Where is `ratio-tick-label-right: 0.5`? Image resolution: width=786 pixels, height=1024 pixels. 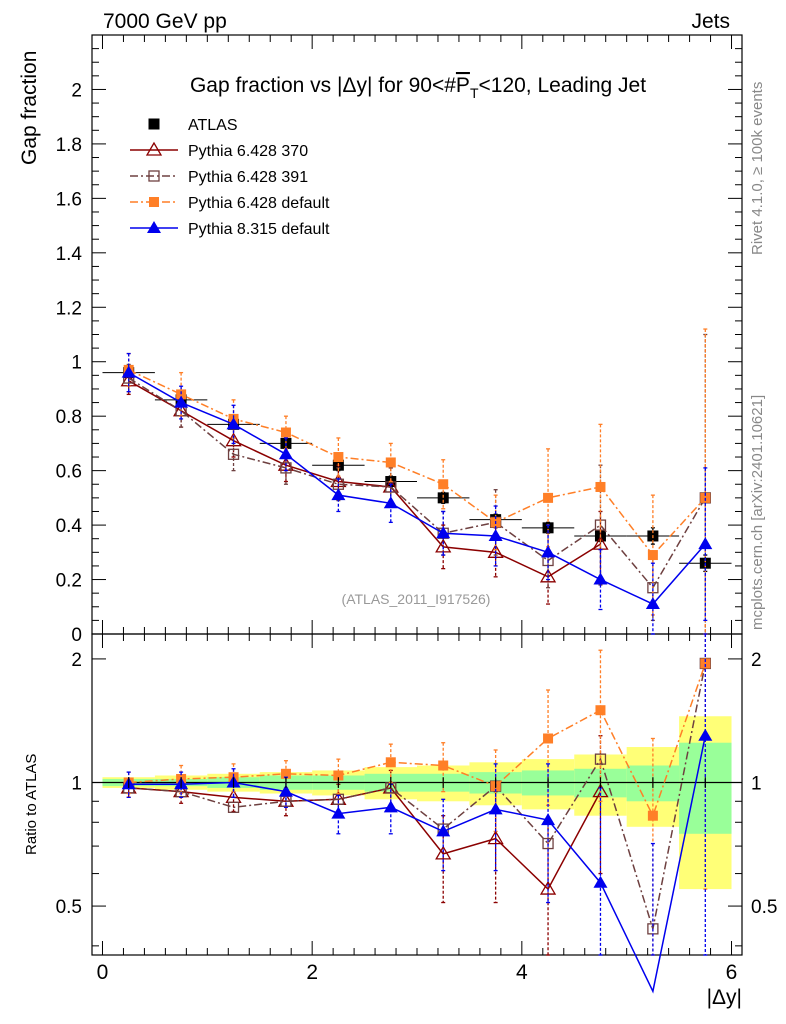 ratio-tick-label-right: 0.5 is located at coordinates (764, 907).